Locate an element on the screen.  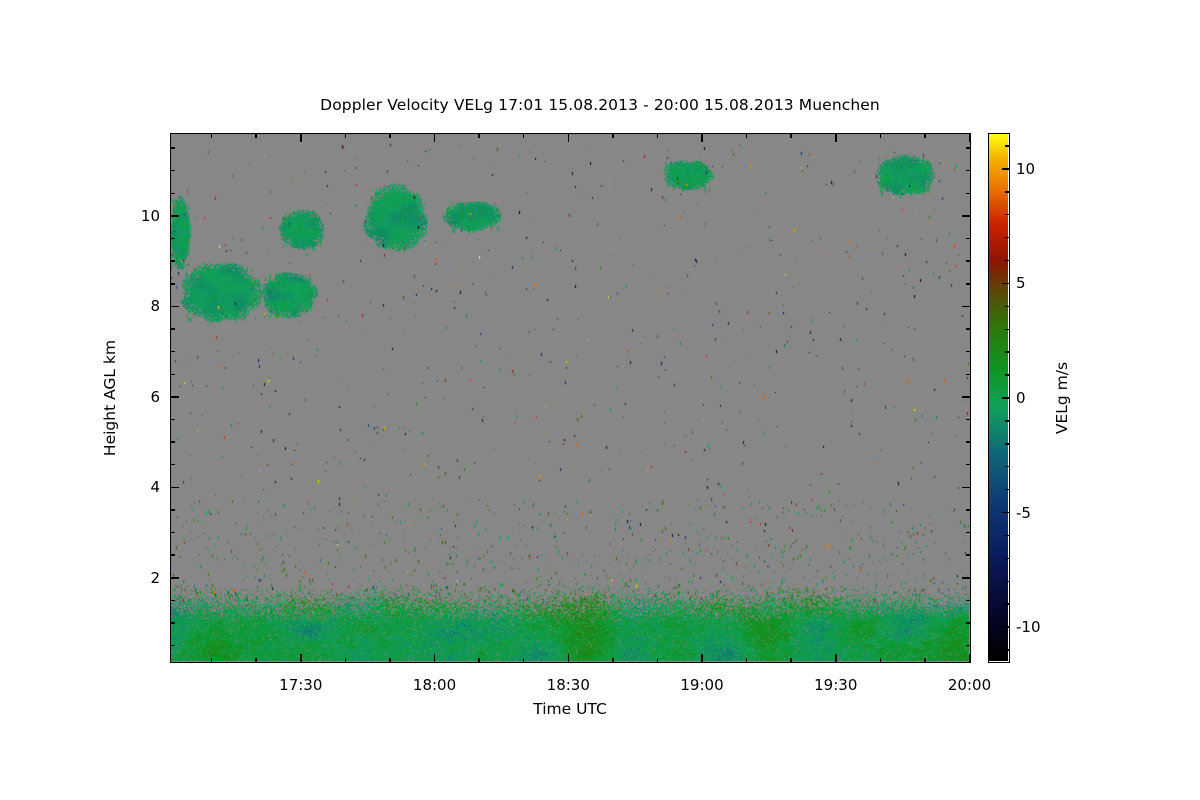
x-tick-label: 20:00 is located at coordinates (969, 685).